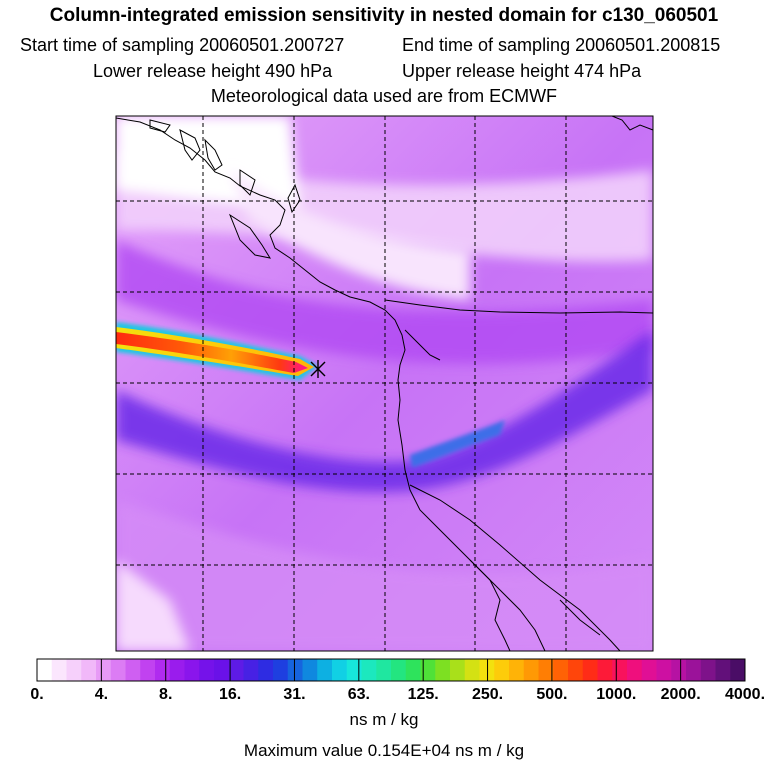 The width and height of the screenshot is (768, 768). Describe the element at coordinates (487, 694) in the screenshot. I see `colorbar-tick-label: 250.` at that location.